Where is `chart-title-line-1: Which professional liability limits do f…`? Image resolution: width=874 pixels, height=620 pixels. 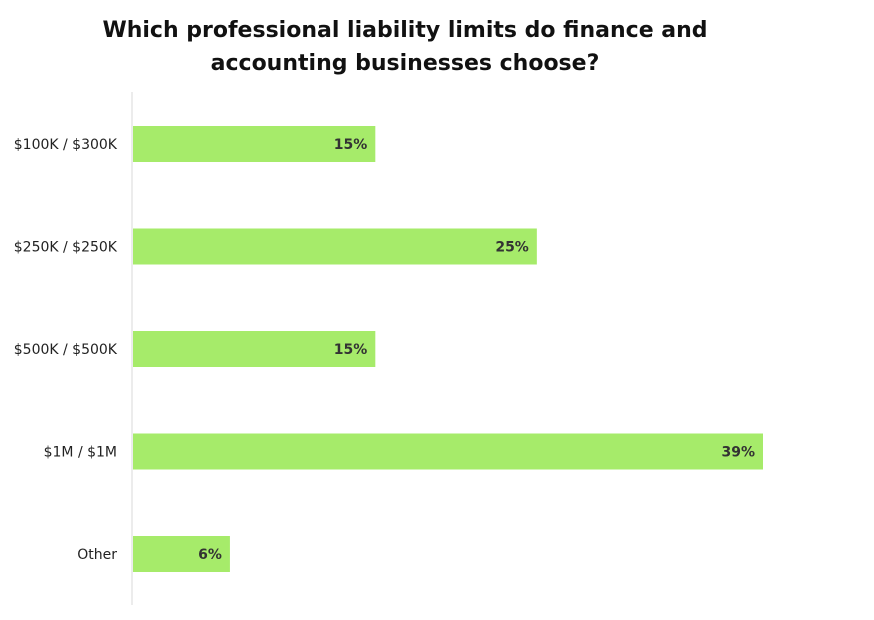
chart-title-line-1: Which professional liability limits do f… is located at coordinates (405, 30).